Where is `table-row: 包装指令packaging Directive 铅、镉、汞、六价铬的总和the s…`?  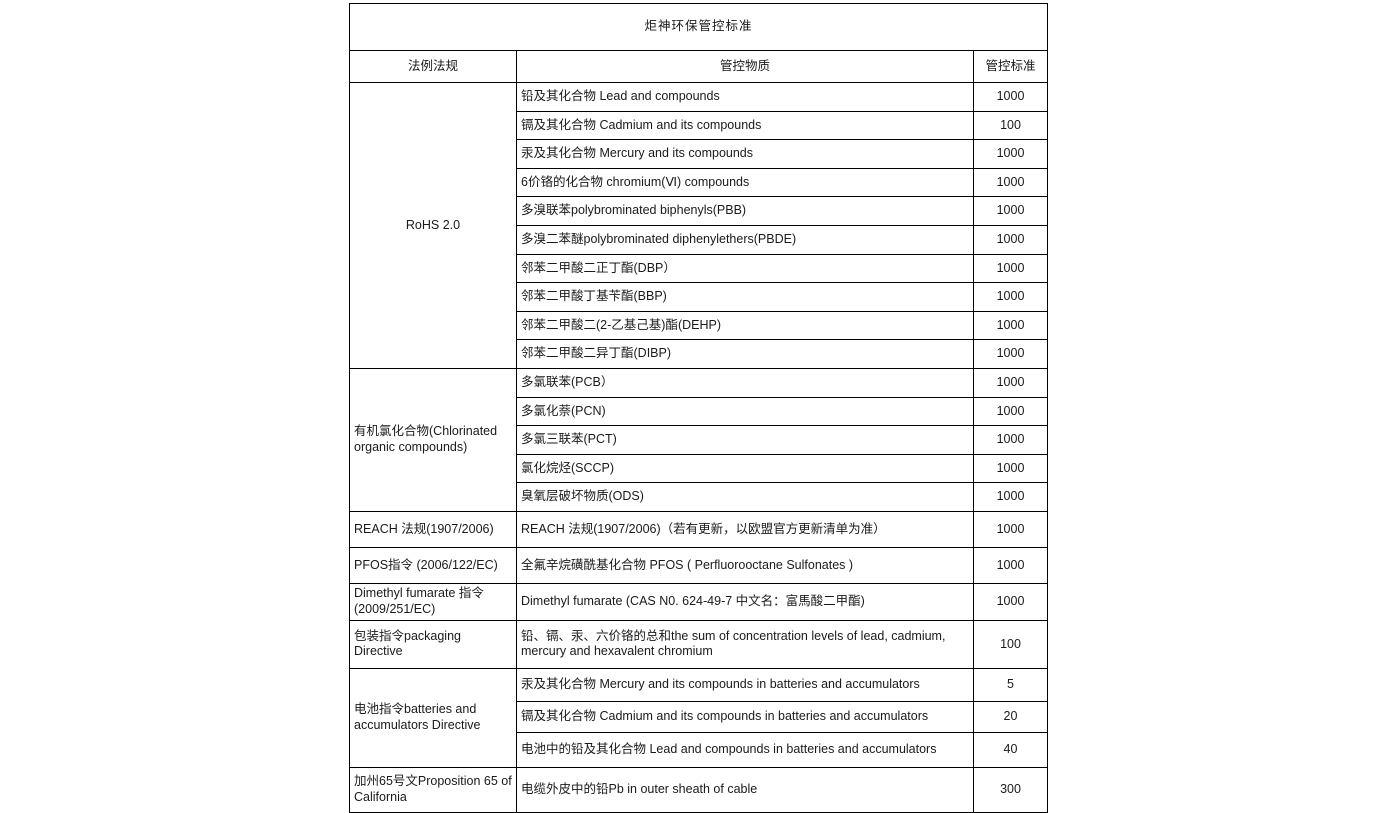
table-row: 包装指令packaging Directive 铅、镉、汞、六价铬的总和the s… is located at coordinates (699, 644).